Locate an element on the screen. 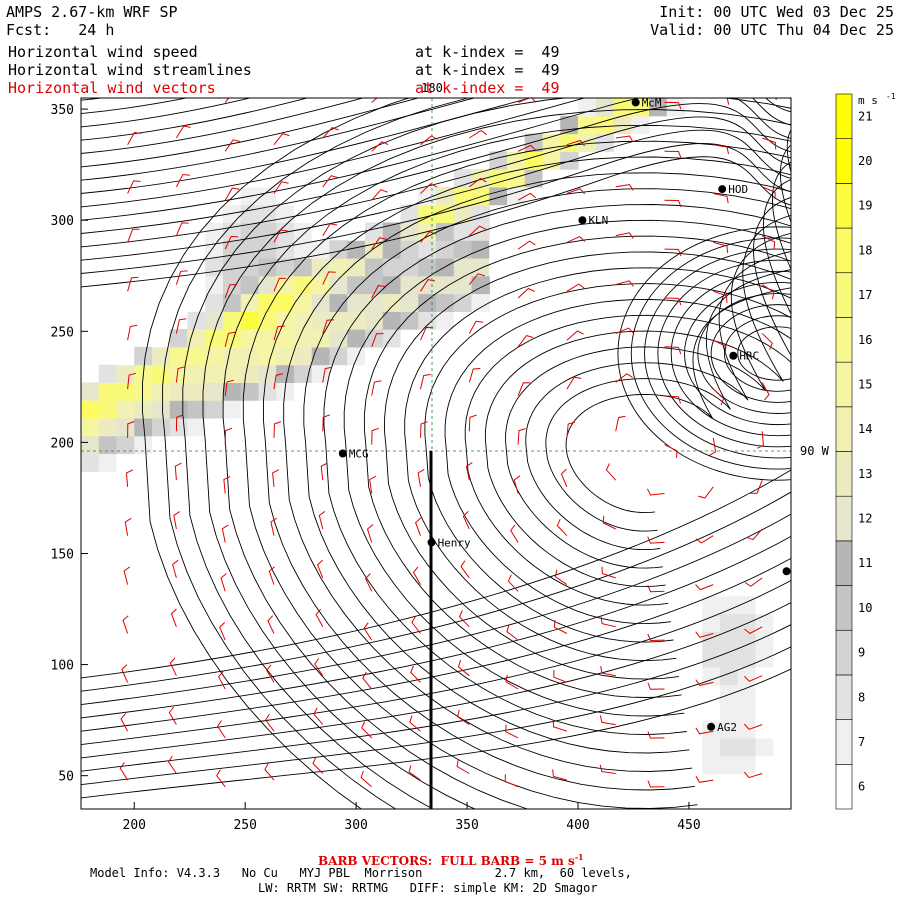  x-tick-label: 250 is located at coordinates (244, 825).